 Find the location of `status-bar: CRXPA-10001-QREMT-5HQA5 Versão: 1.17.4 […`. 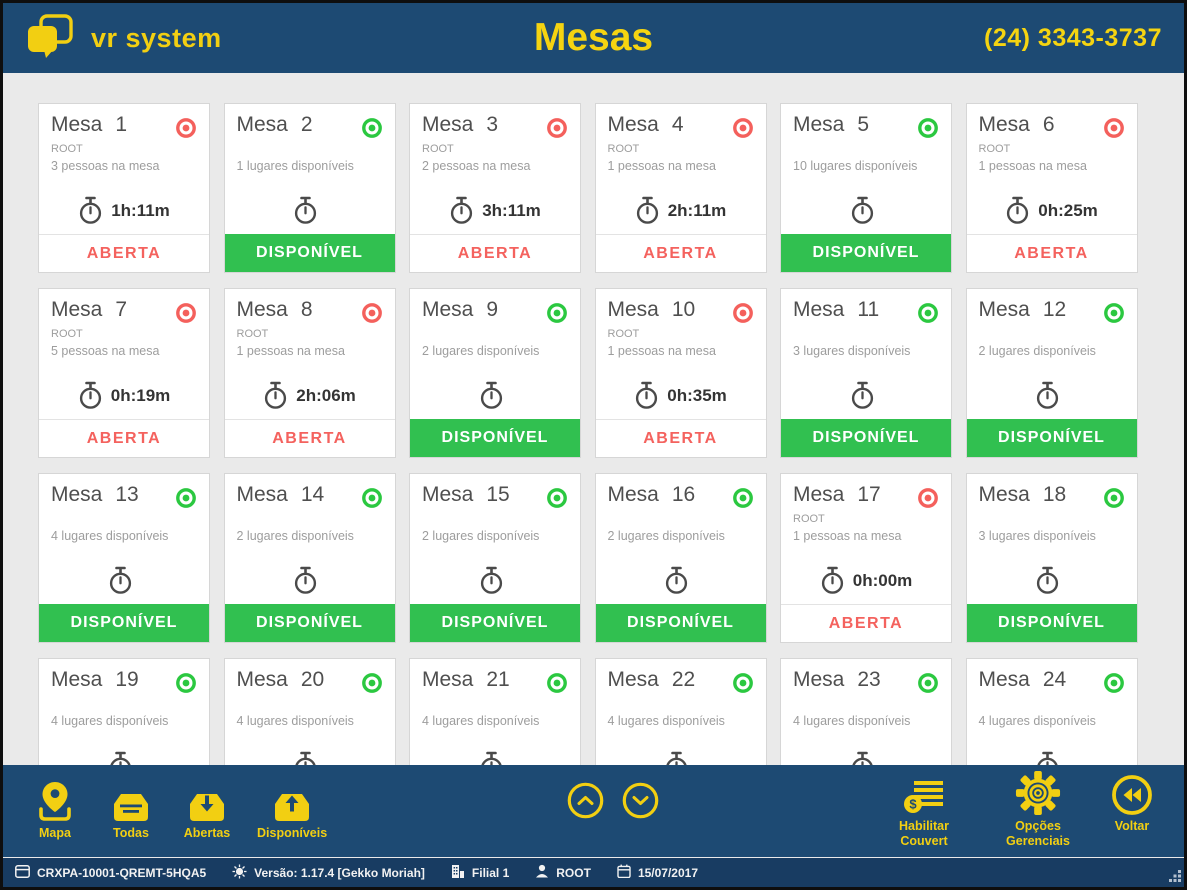

status-bar: CRXPA-10001-QREMT-5HQA5 Versão: 1.17.4 [… is located at coordinates (593, 872).